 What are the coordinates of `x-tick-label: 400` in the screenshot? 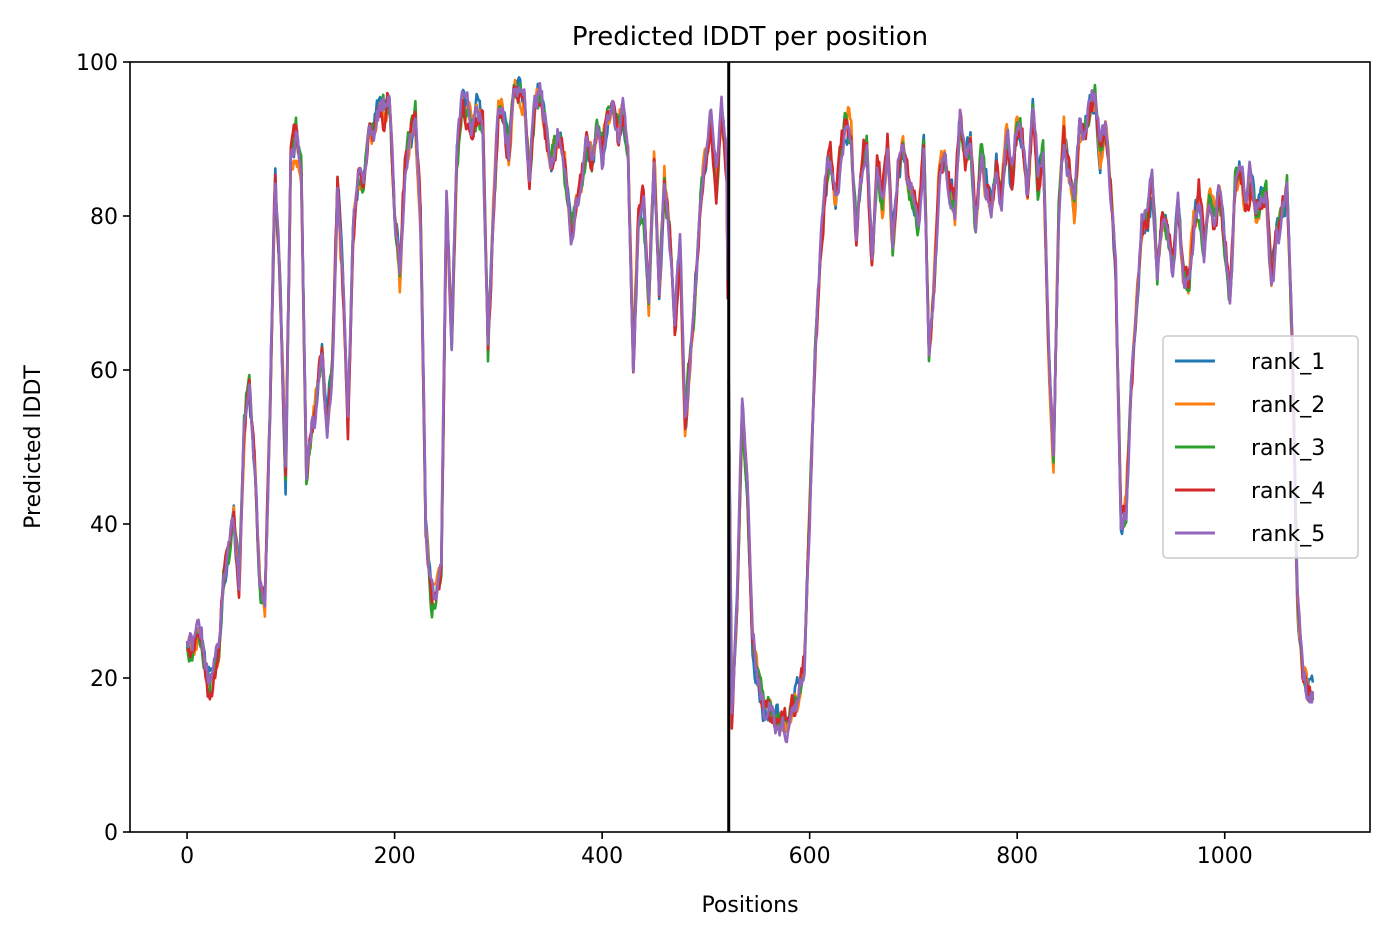 It's located at (602, 856).